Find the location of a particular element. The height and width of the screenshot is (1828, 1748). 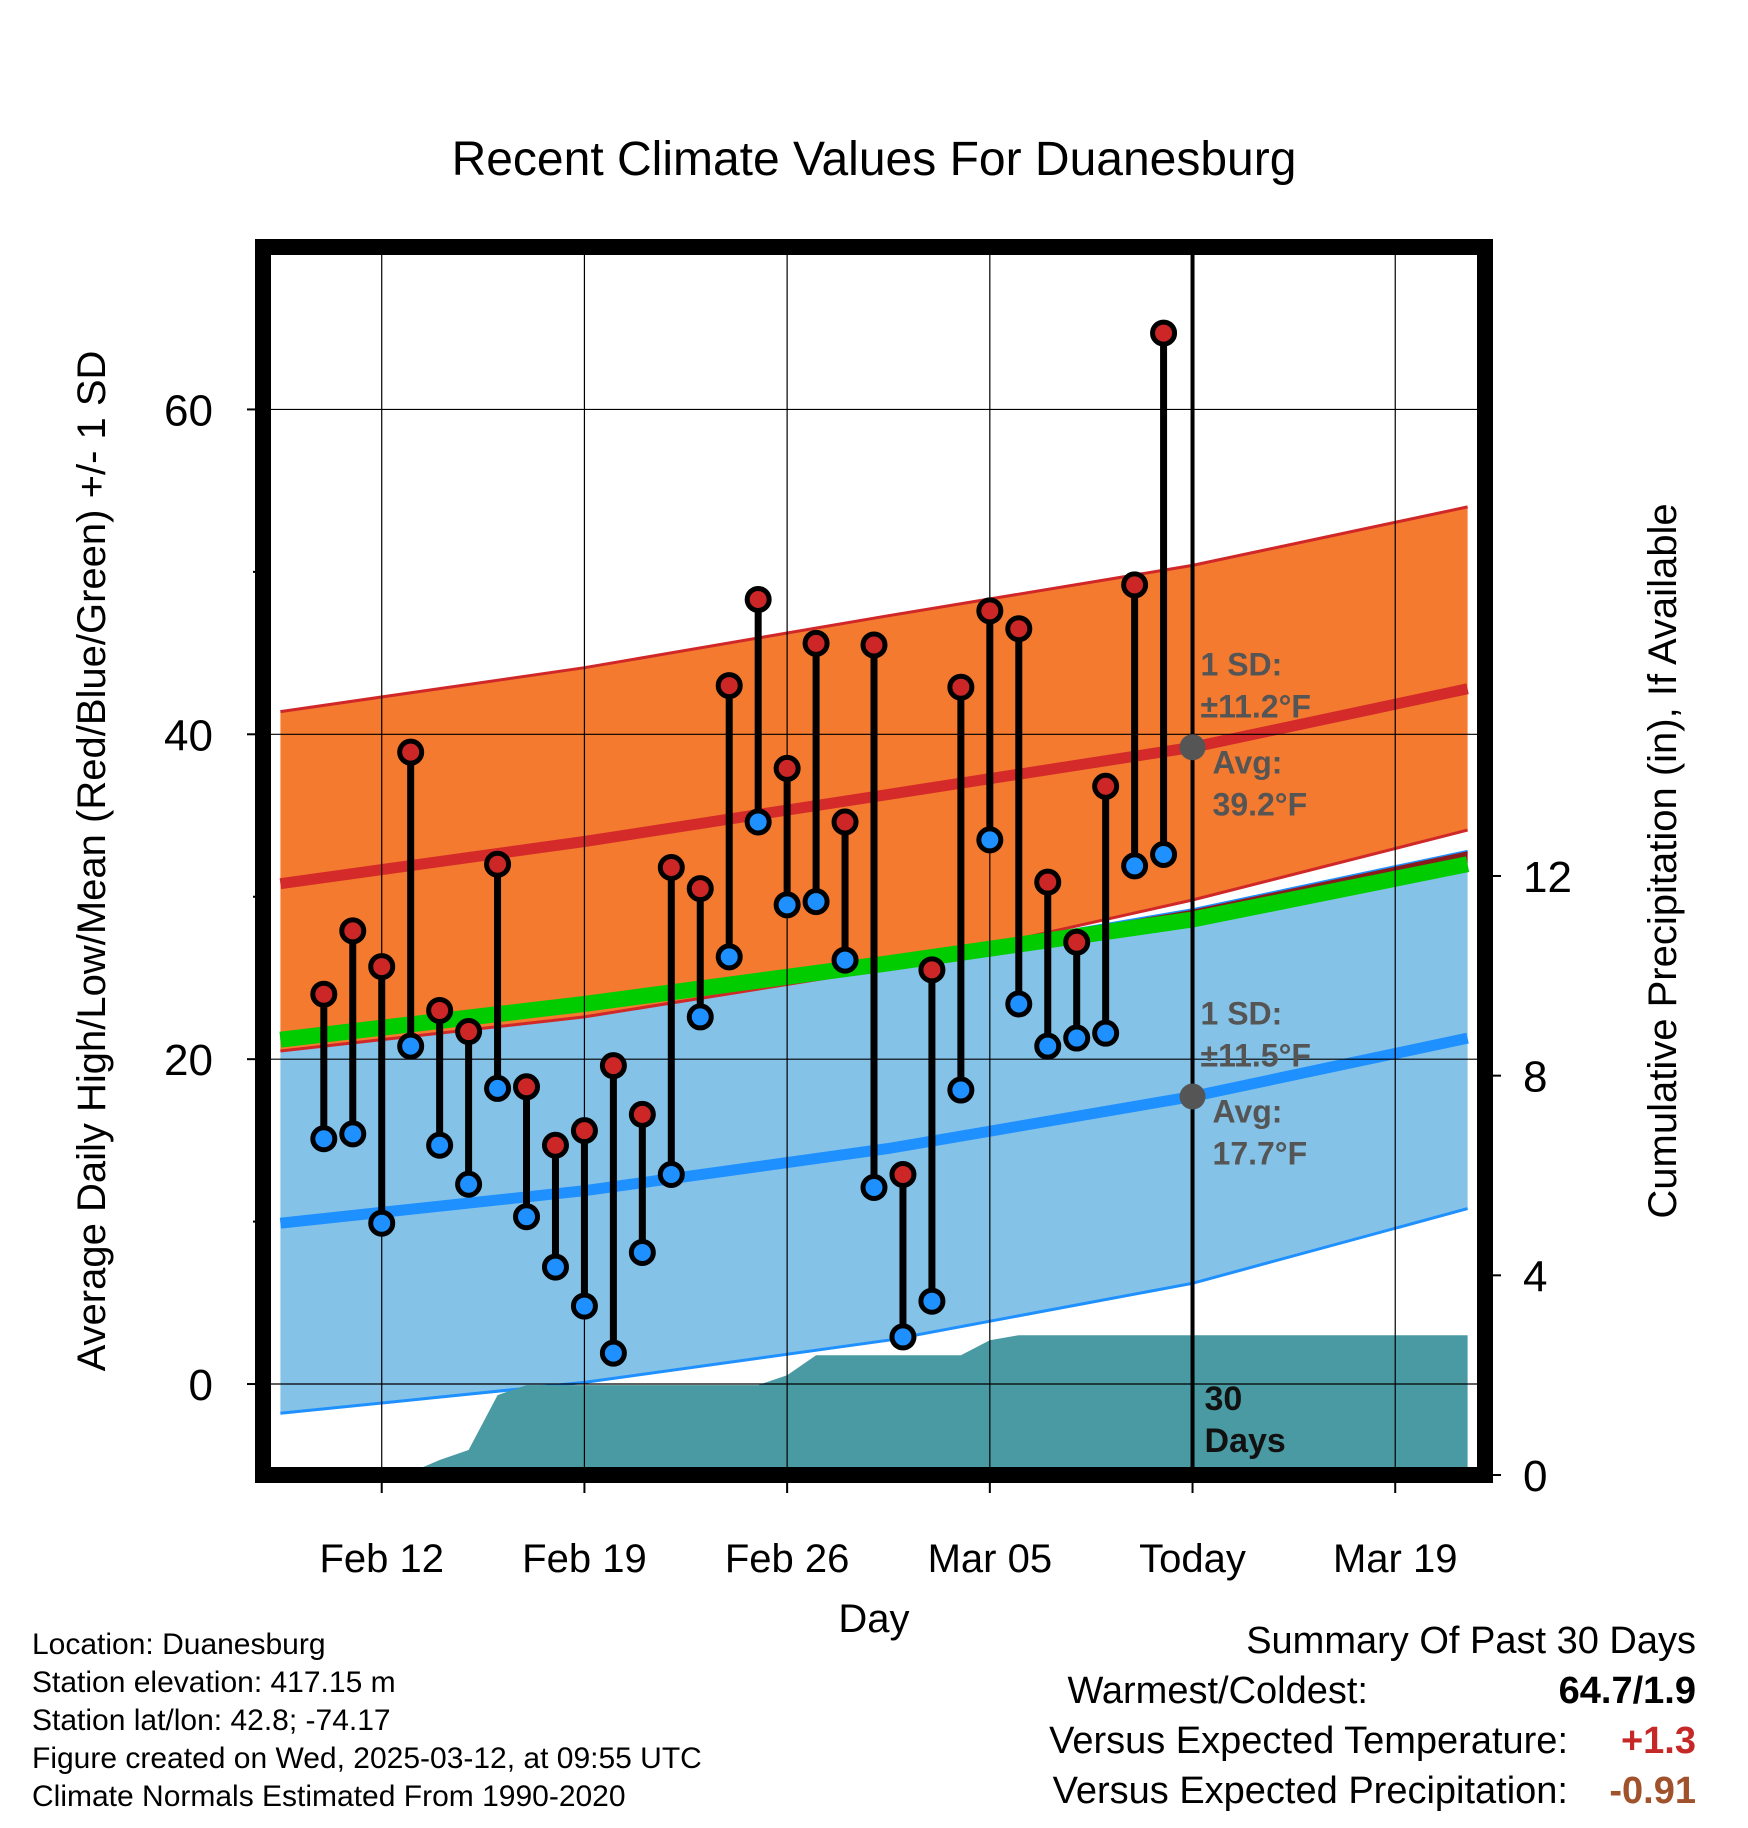

x-tick-label: Feb 26 is located at coordinates (787, 1559).